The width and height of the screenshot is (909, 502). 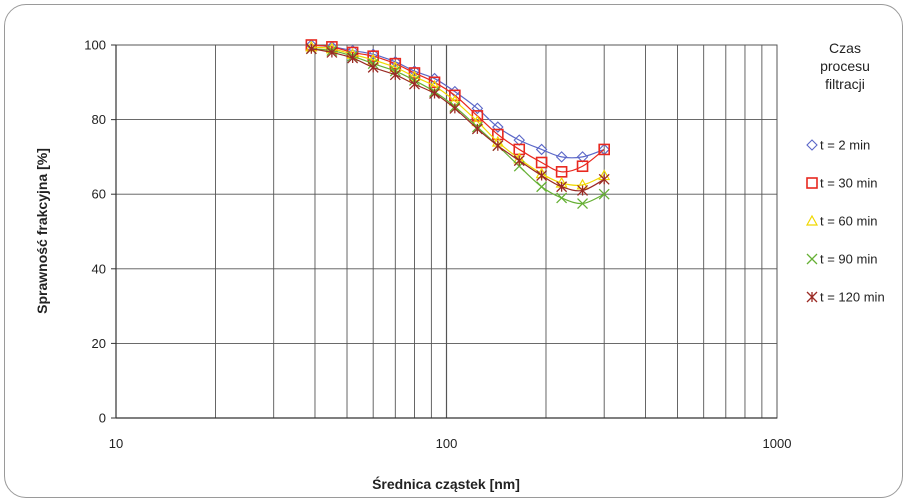 I want to click on x-tick-labels: 10 100 1000, so click(x=450, y=443).